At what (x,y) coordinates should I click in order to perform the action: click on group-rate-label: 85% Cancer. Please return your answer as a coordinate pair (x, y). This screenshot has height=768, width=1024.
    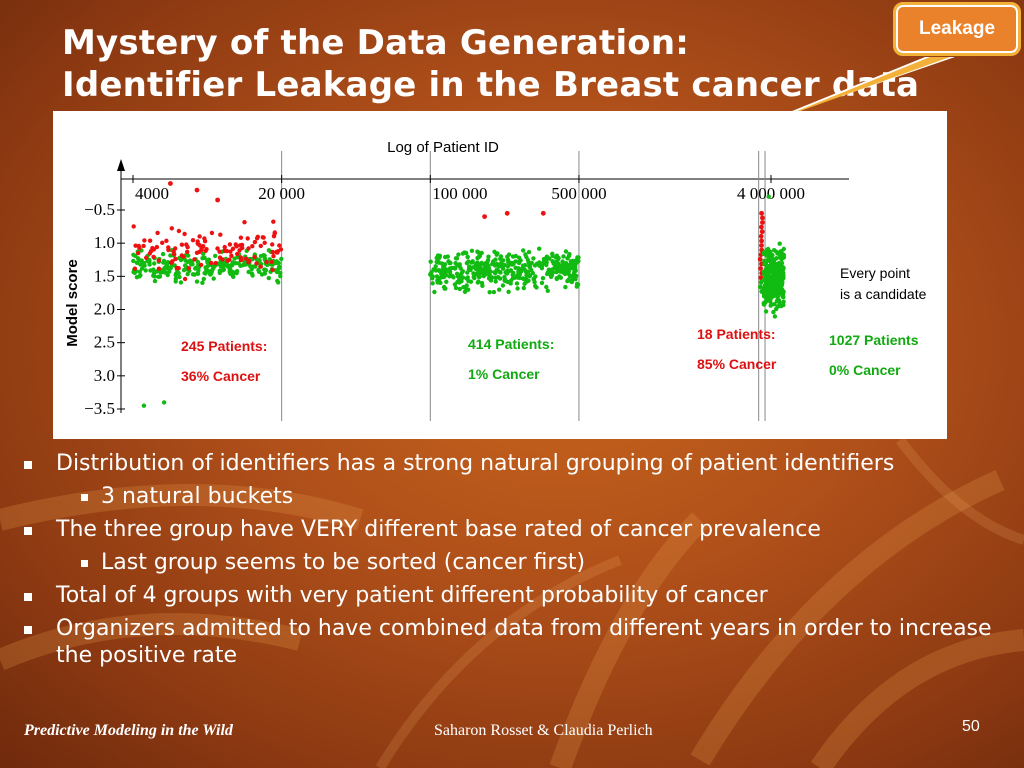
    Looking at the image, I should click on (737, 364).